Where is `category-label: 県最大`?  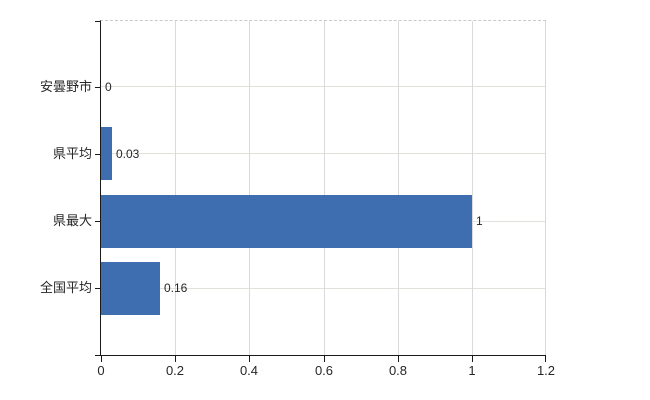 category-label: 県最大 is located at coordinates (72, 220).